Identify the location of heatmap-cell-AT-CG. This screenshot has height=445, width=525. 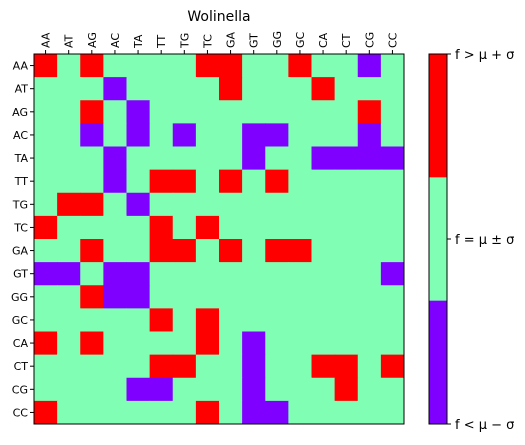
(369, 89).